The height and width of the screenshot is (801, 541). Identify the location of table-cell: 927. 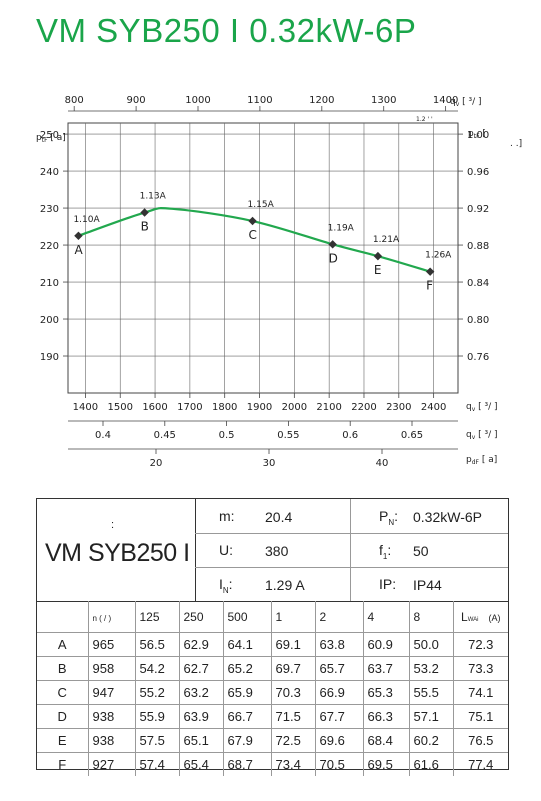
(112, 764).